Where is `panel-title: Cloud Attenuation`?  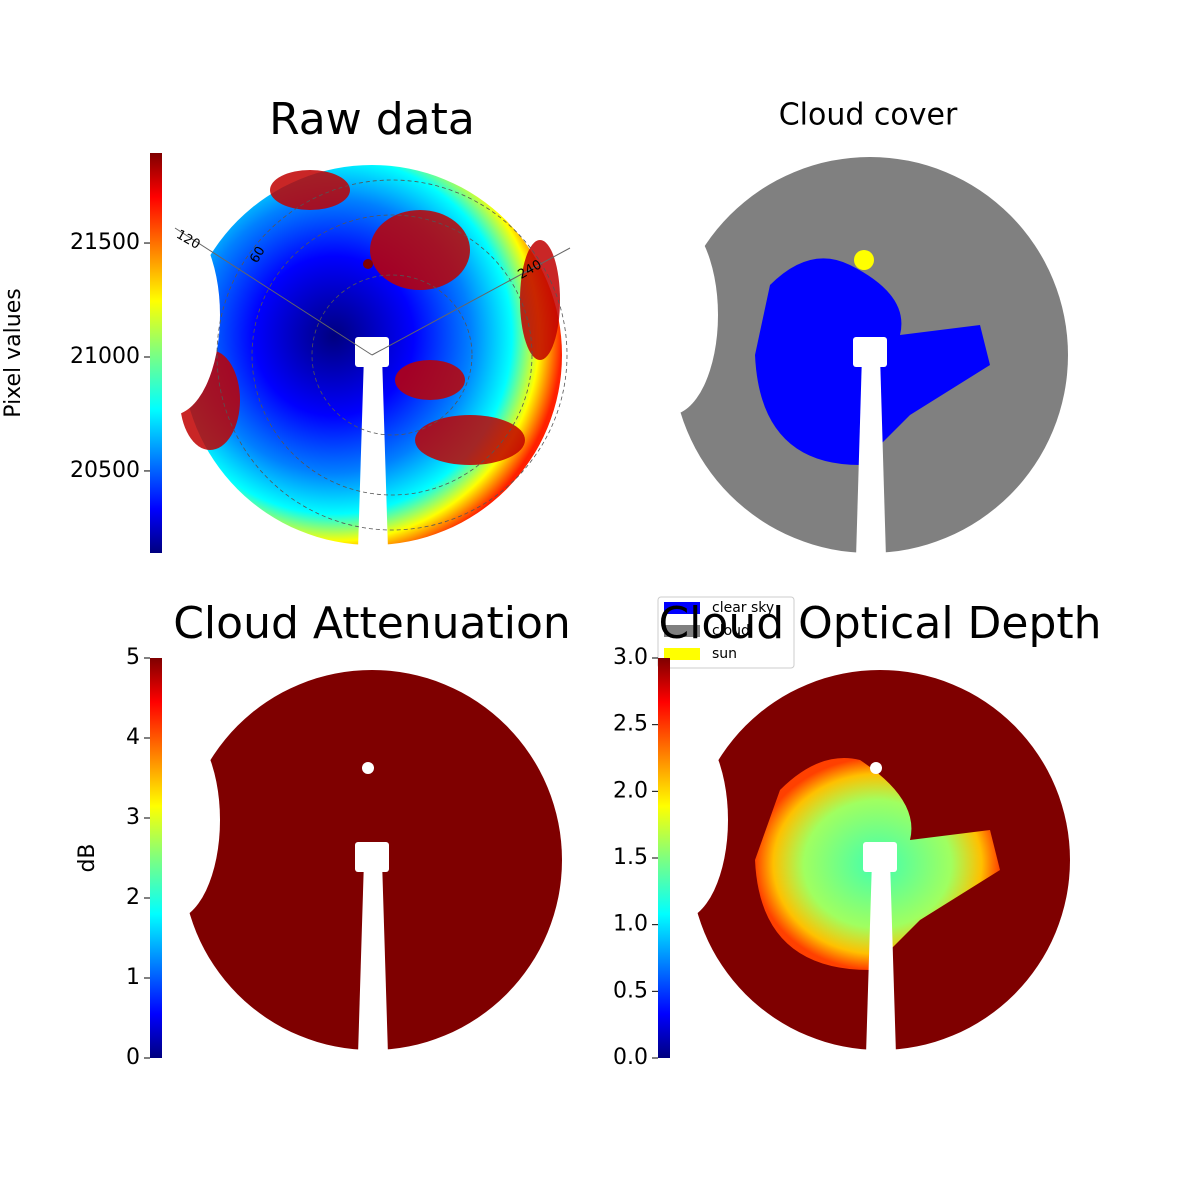
panel-title: Cloud Attenuation is located at coordinates (372, 623).